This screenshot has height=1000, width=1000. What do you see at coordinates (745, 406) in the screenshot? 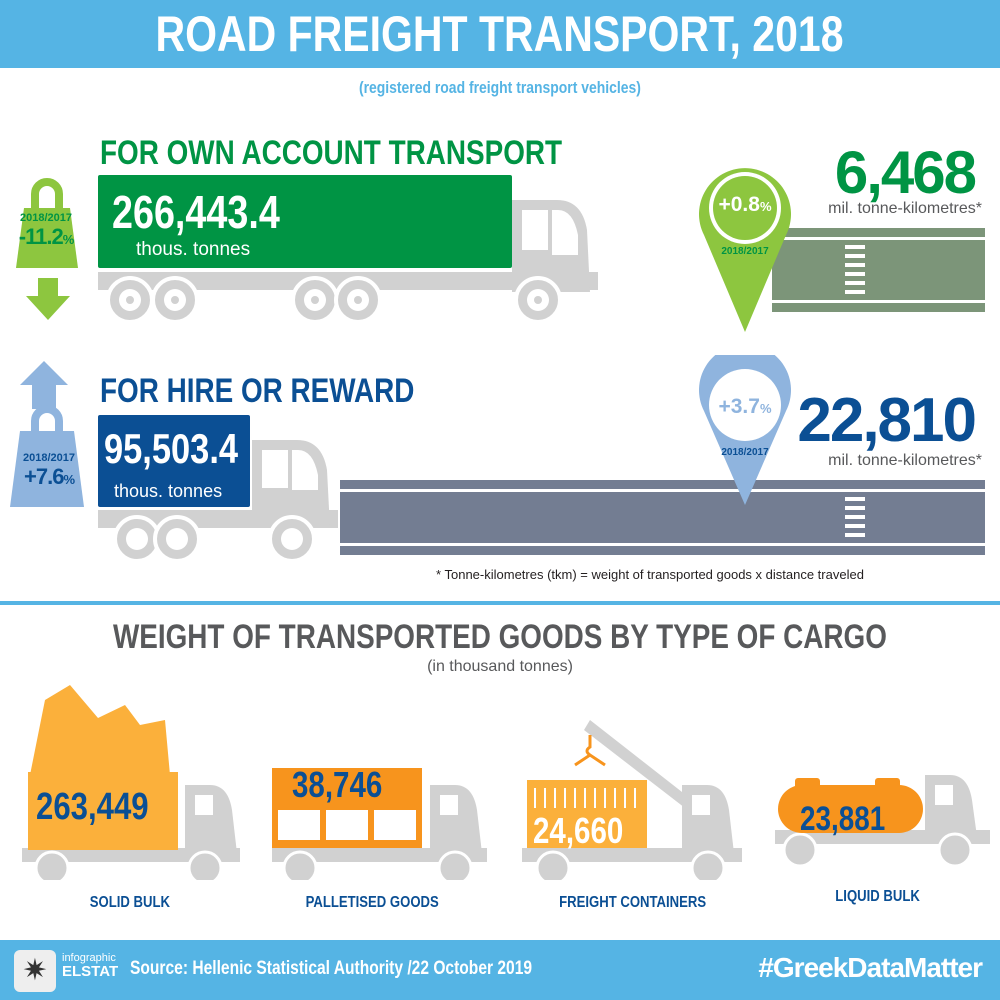
I see `hire-reward-tkm-change: +3.7%` at bounding box center [745, 406].